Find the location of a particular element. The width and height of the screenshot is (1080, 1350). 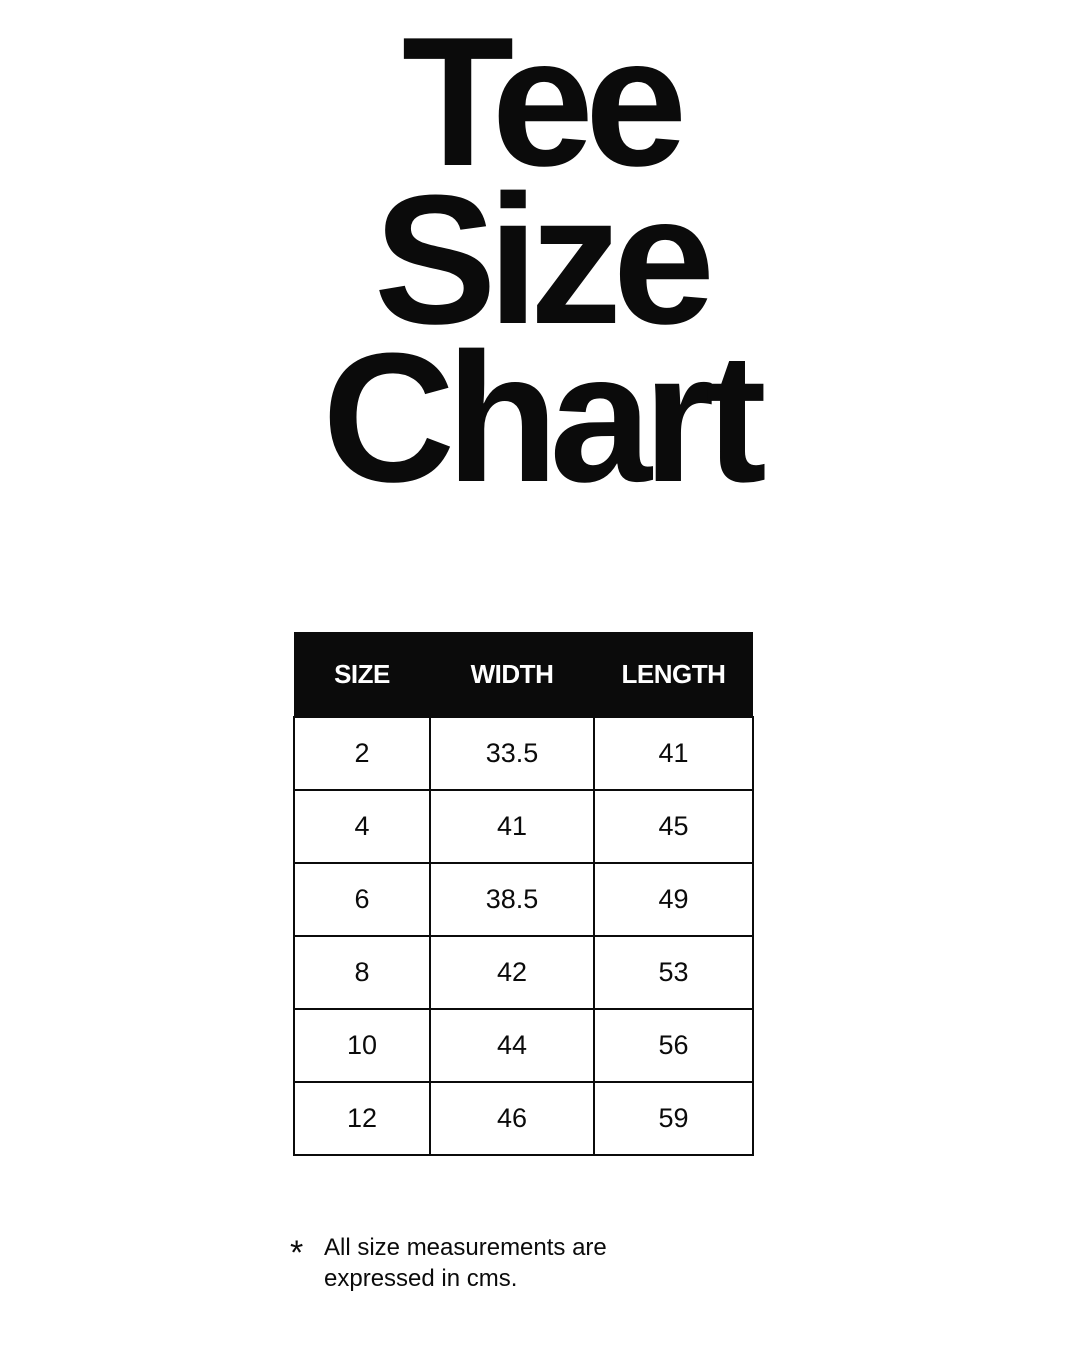

table-row: 6 38.5 49 is located at coordinates (523, 899).